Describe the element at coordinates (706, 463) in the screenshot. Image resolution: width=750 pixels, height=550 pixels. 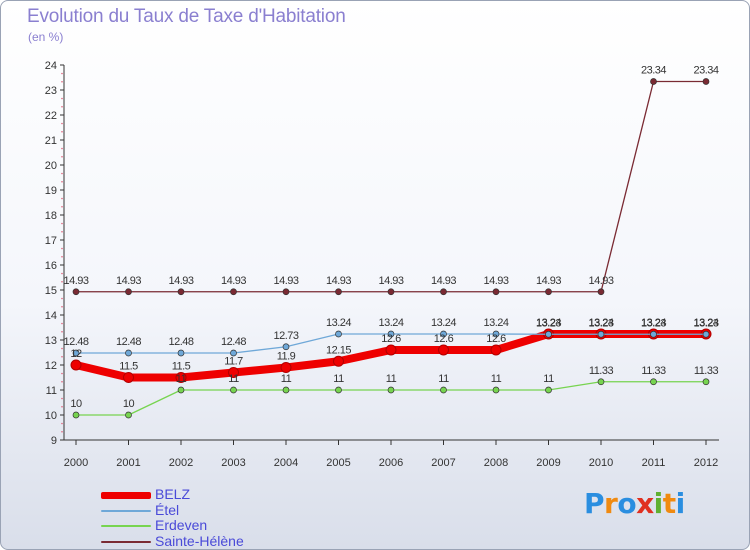
I see `x-tick-label: 2012` at that location.